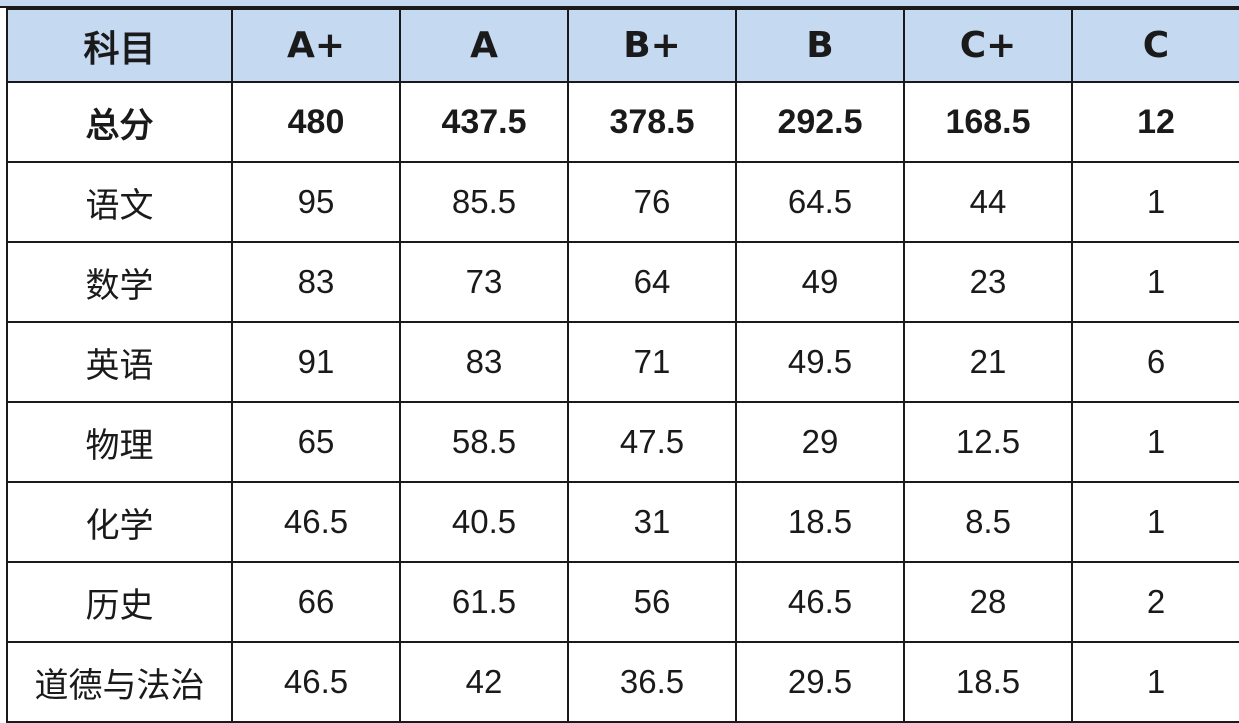 This screenshot has height=723, width=1239. Describe the element at coordinates (988, 442) in the screenshot. I see `score-cell: 12.5` at that location.